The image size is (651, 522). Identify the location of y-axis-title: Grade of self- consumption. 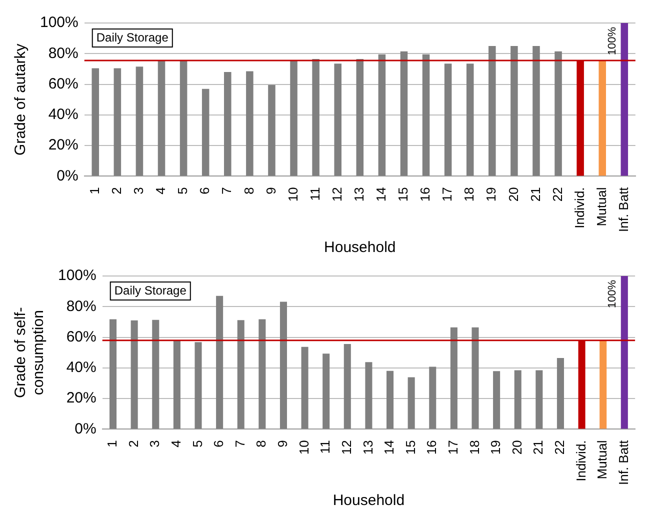
(30, 352).